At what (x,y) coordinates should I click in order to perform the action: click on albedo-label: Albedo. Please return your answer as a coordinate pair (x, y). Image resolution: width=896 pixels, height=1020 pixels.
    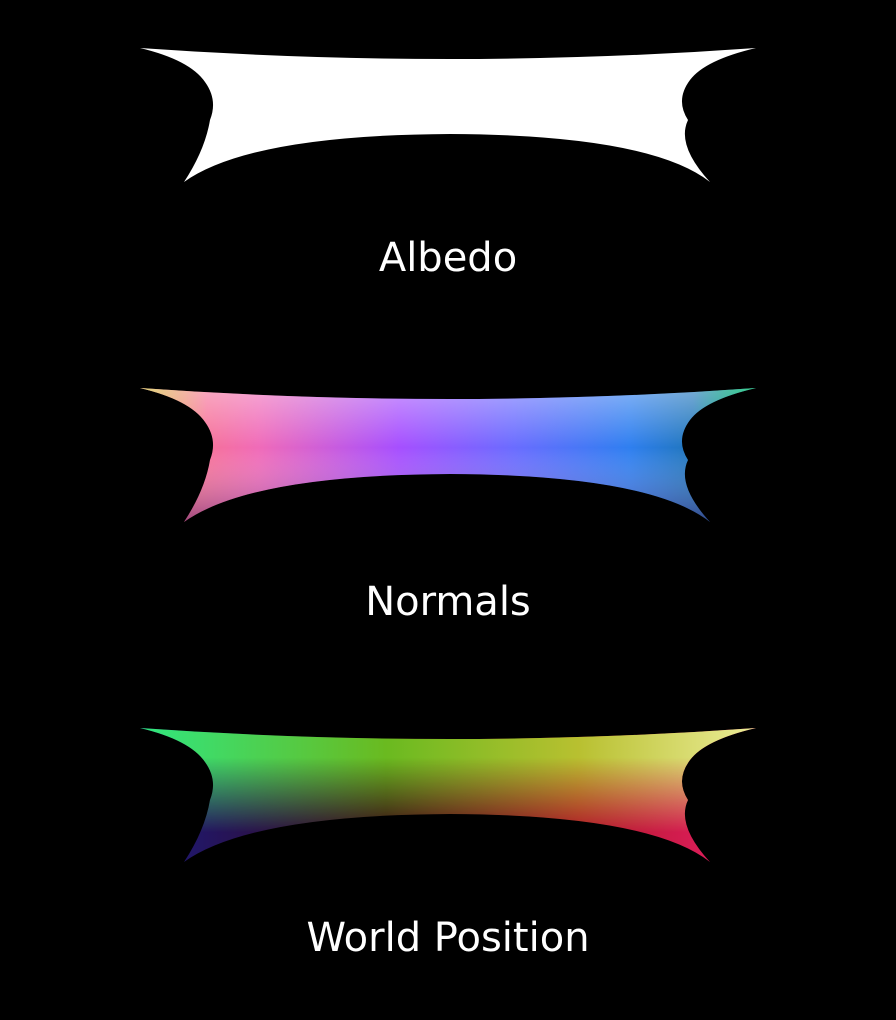
    Looking at the image, I should click on (448, 258).